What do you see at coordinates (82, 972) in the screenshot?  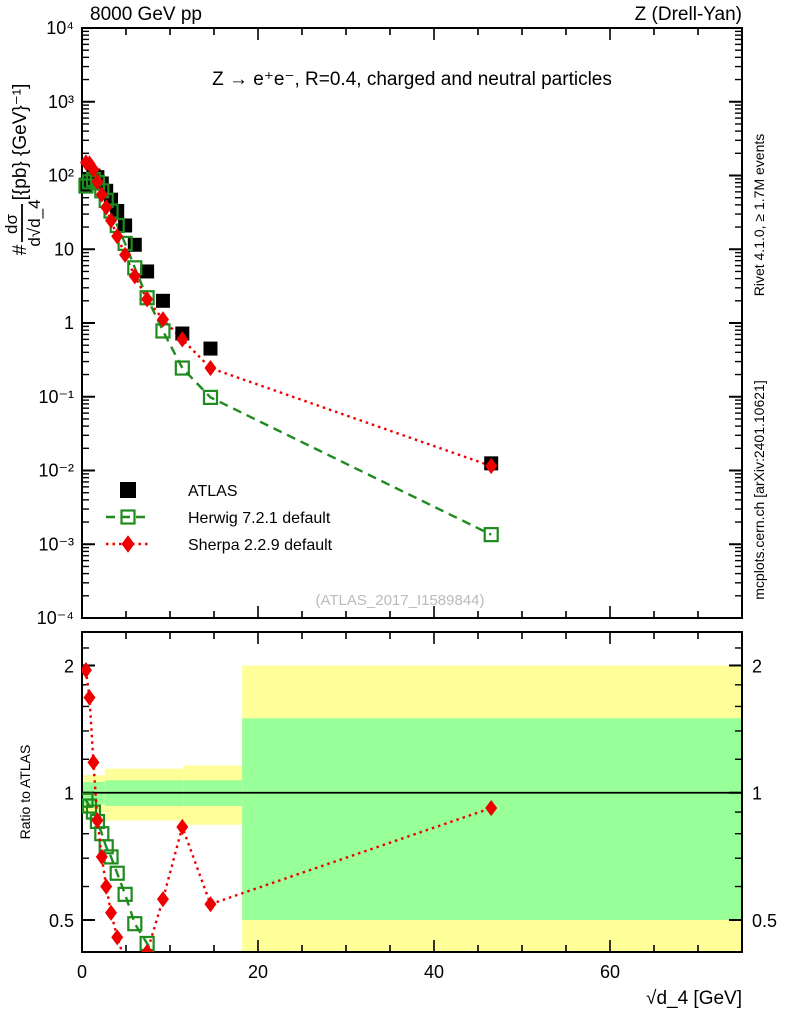 I see `x-tick-label: 0` at bounding box center [82, 972].